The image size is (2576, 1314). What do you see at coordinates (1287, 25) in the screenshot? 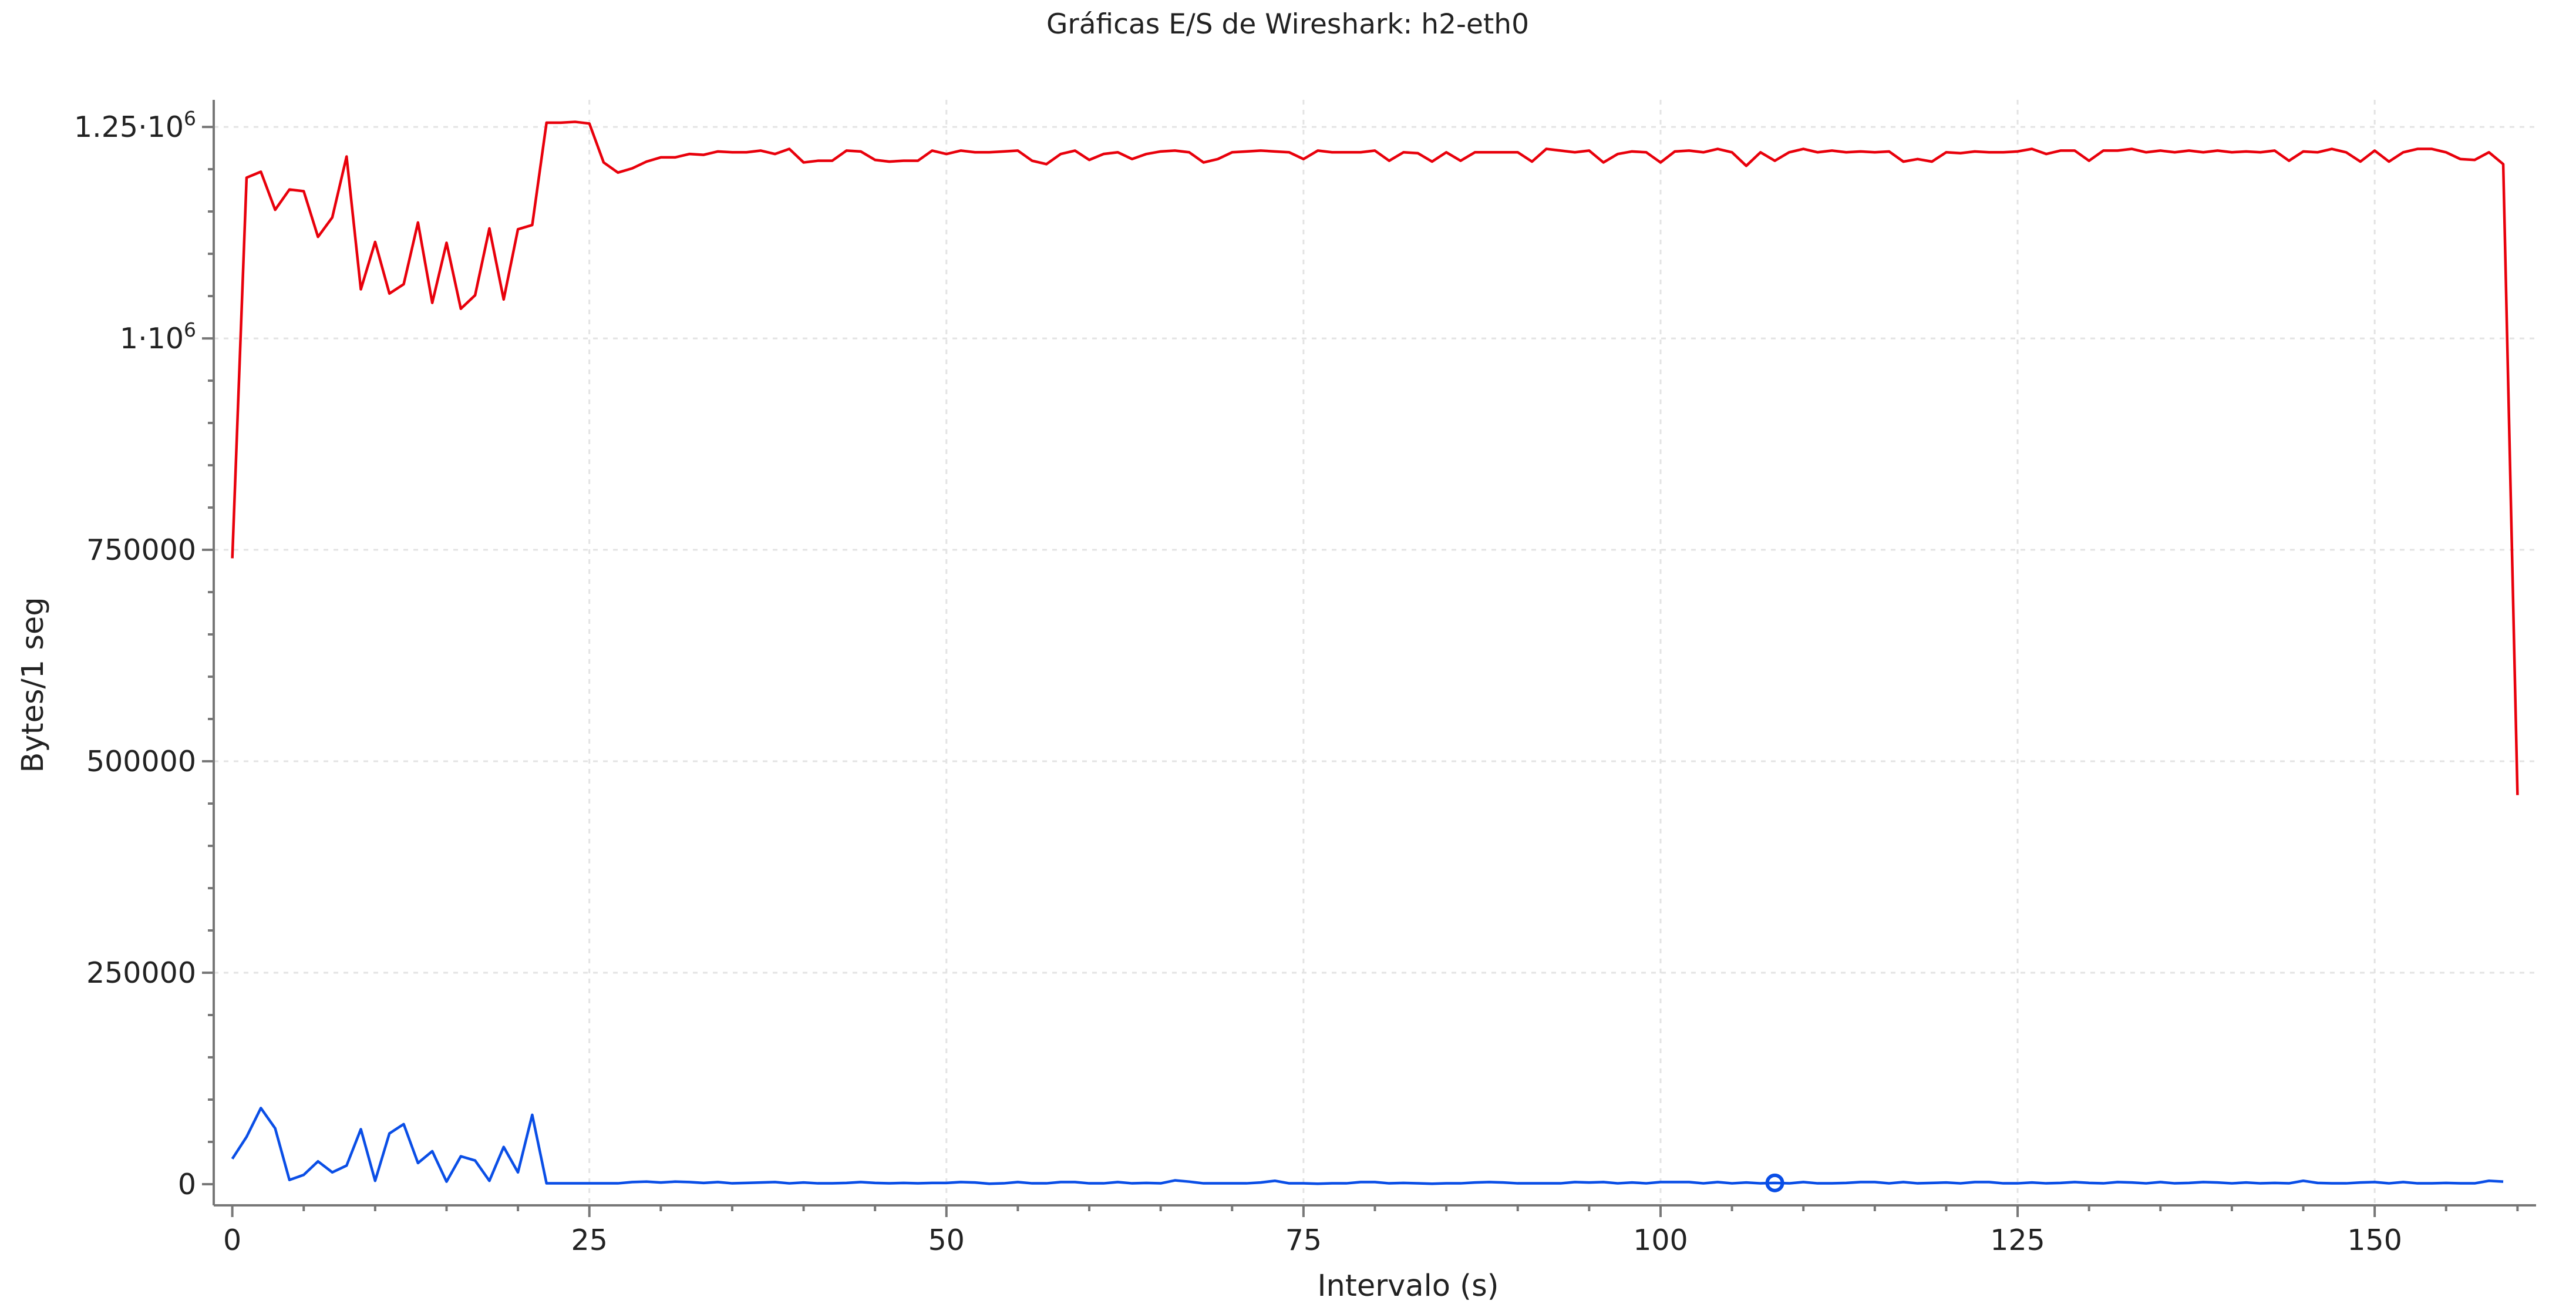
I see `chart-title: Gráficas E/S de Wireshark: h2-eth0` at bounding box center [1287, 25].